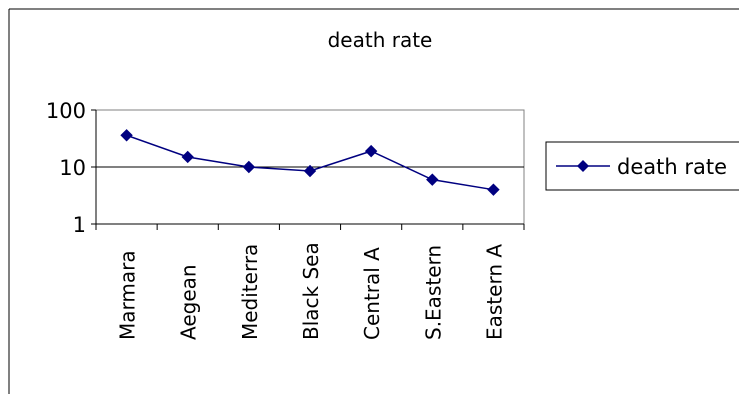 Image resolution: width=739 pixels, height=394 pixels. What do you see at coordinates (66, 111) in the screenshot?
I see `y-tick-label-0: 100` at bounding box center [66, 111].